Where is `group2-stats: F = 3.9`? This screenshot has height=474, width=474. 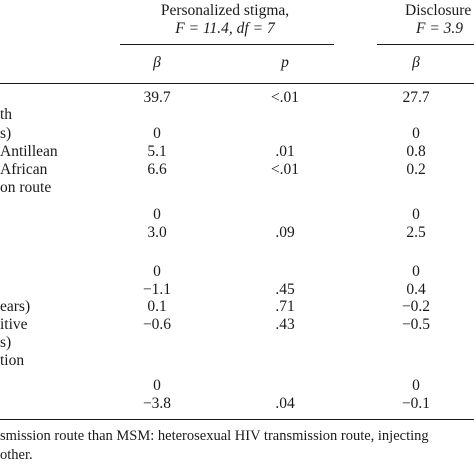
group2-stats: F = 3.9 is located at coordinates (440, 28).